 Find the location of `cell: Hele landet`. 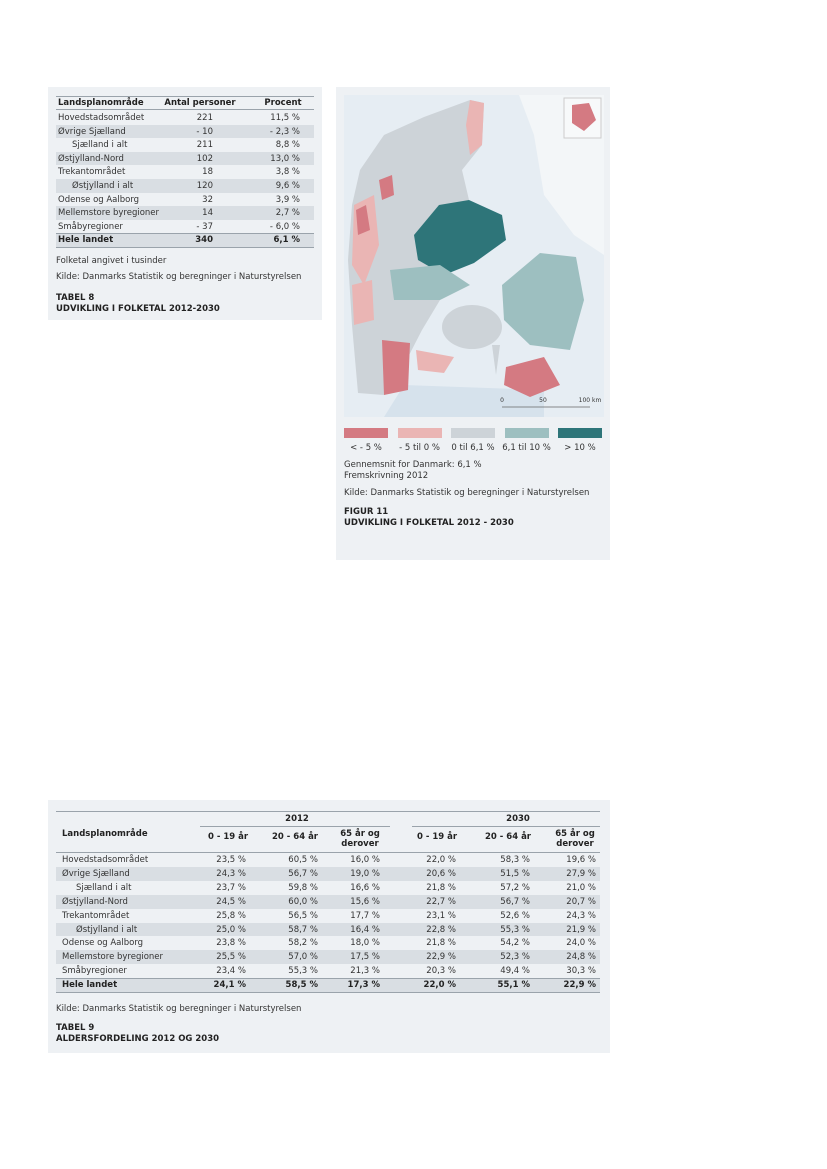

cell: Hele landet is located at coordinates (86, 240).